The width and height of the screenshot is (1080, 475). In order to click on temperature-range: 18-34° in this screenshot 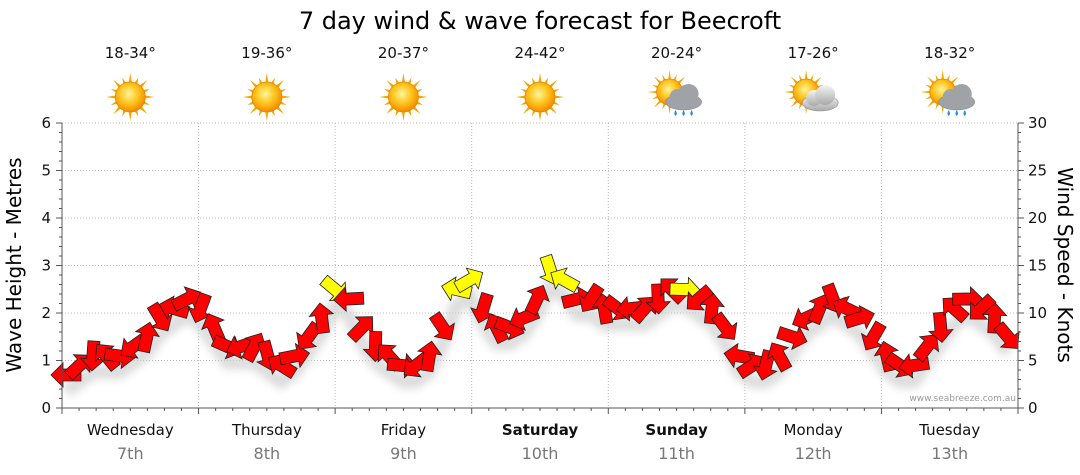, I will do `click(130, 53)`.